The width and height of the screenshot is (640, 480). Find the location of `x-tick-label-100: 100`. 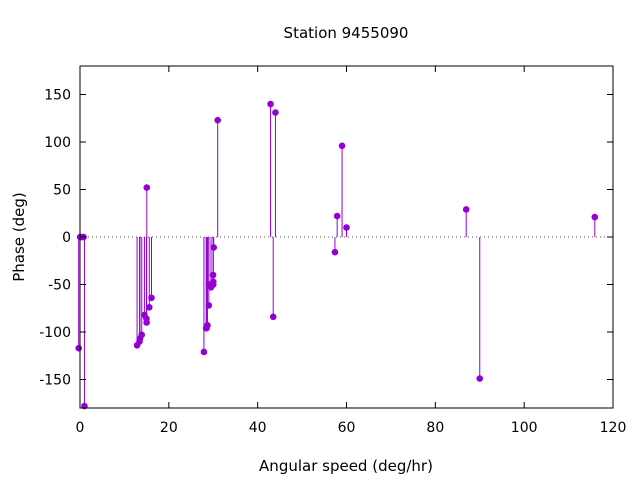

x-tick-label-100: 100 is located at coordinates (524, 428).